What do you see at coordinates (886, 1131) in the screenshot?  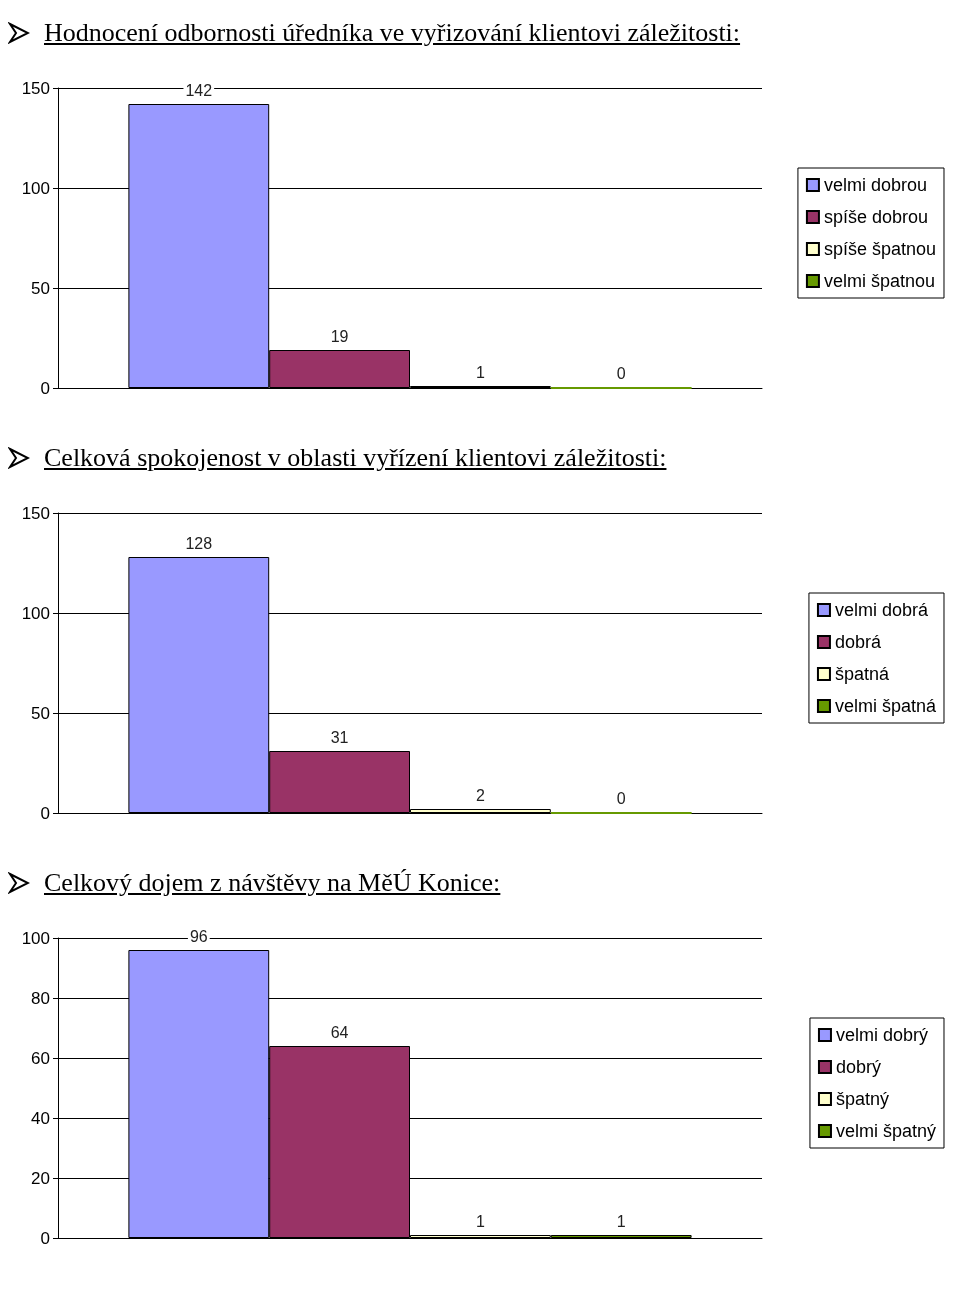 I see `legend-label: velmi špatný` at bounding box center [886, 1131].